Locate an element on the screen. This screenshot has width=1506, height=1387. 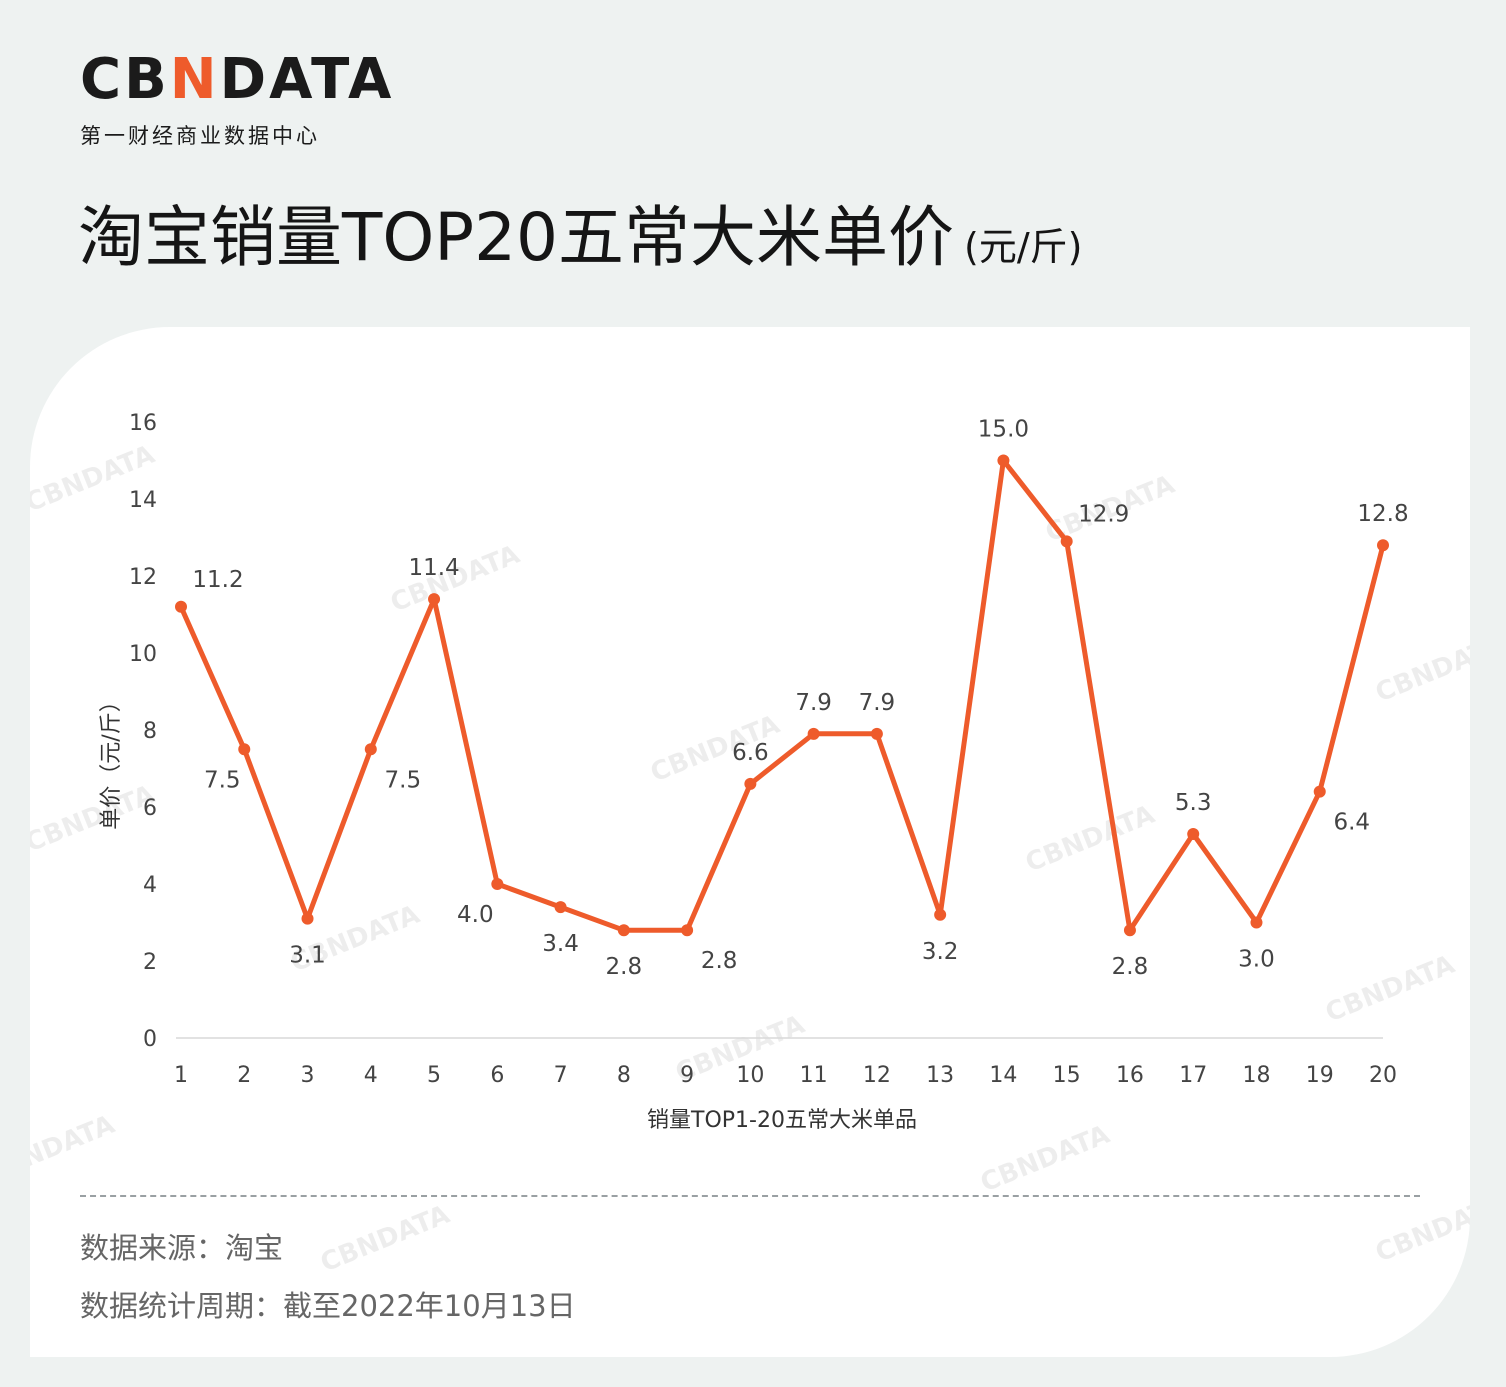
x-tick-label: 16 is located at coordinates (1130, 1075).